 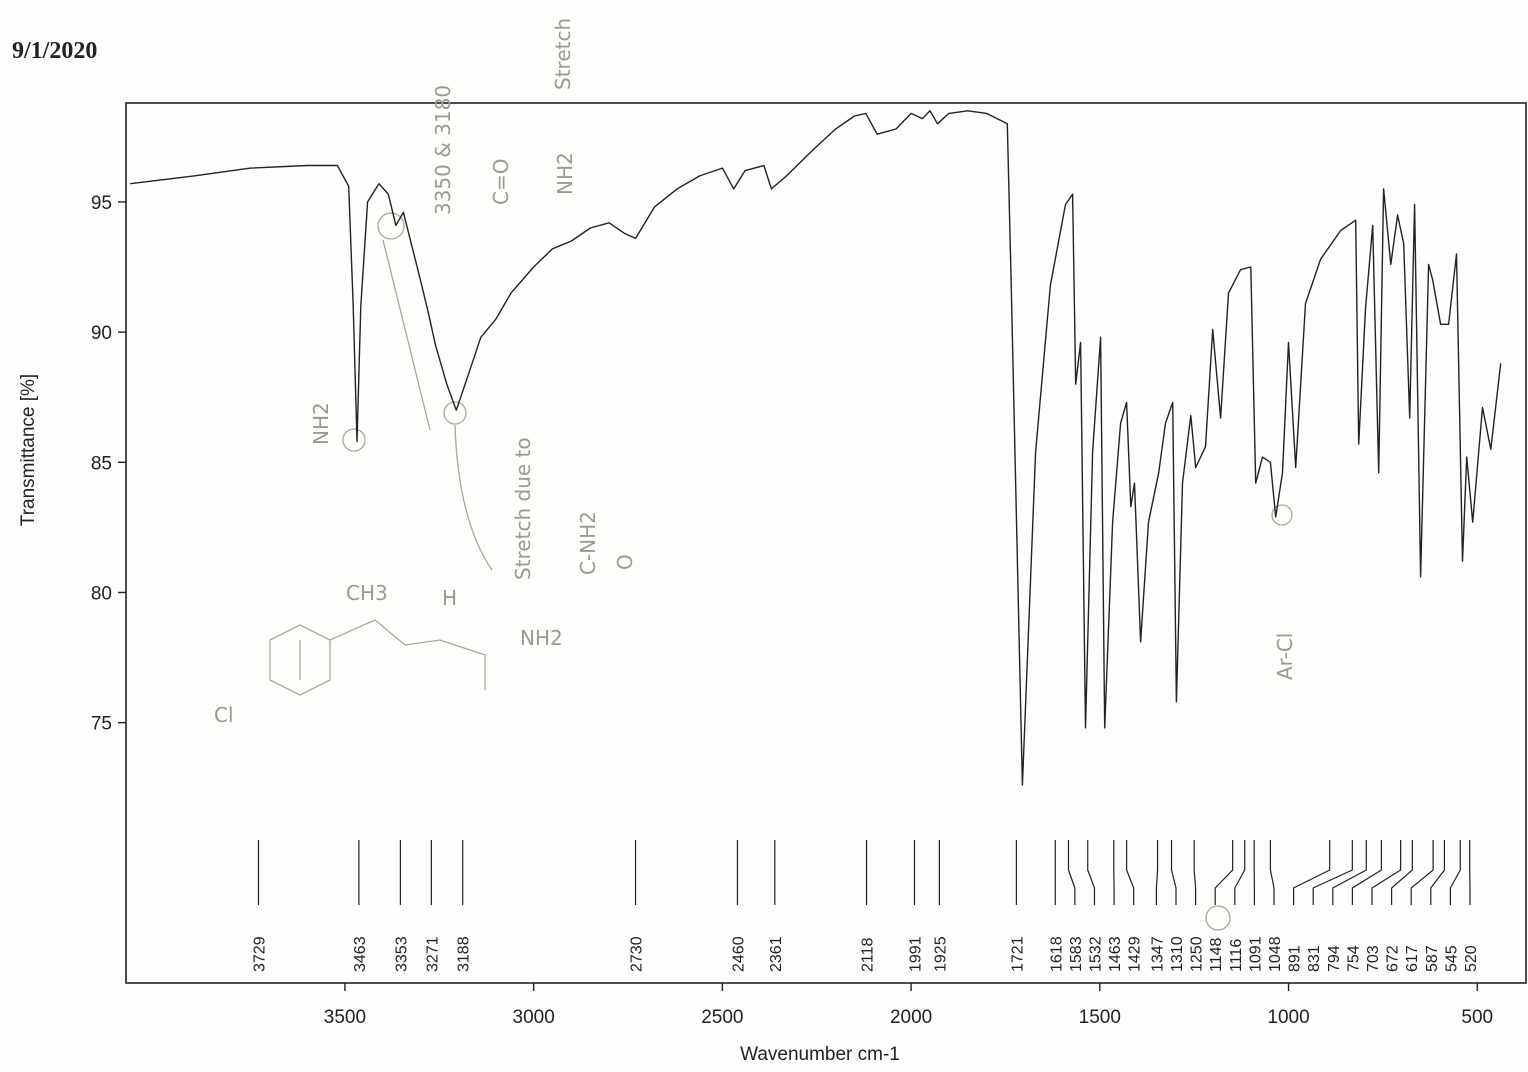 I want to click on x-tick-label: 3000, so click(x=534, y=1017).